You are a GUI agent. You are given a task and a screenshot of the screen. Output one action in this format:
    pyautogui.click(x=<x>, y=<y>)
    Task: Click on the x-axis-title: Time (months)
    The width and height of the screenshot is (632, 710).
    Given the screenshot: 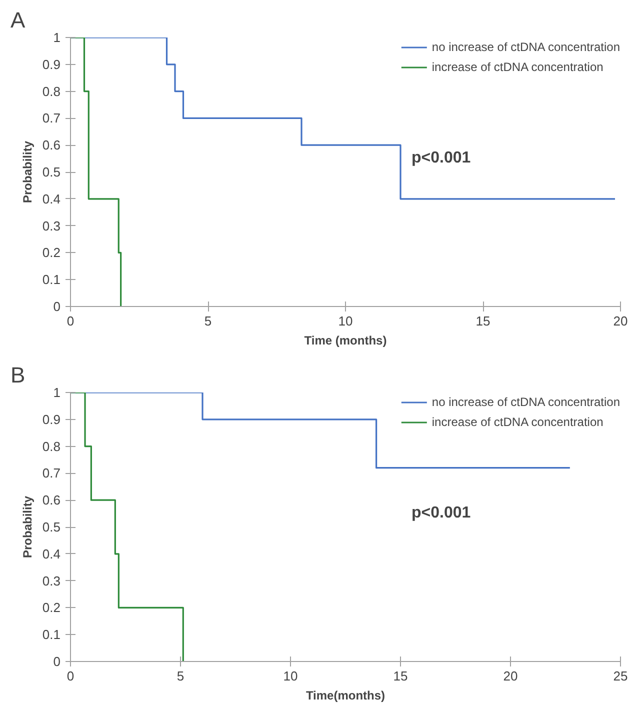 What is the action you would take?
    pyautogui.click(x=345, y=341)
    